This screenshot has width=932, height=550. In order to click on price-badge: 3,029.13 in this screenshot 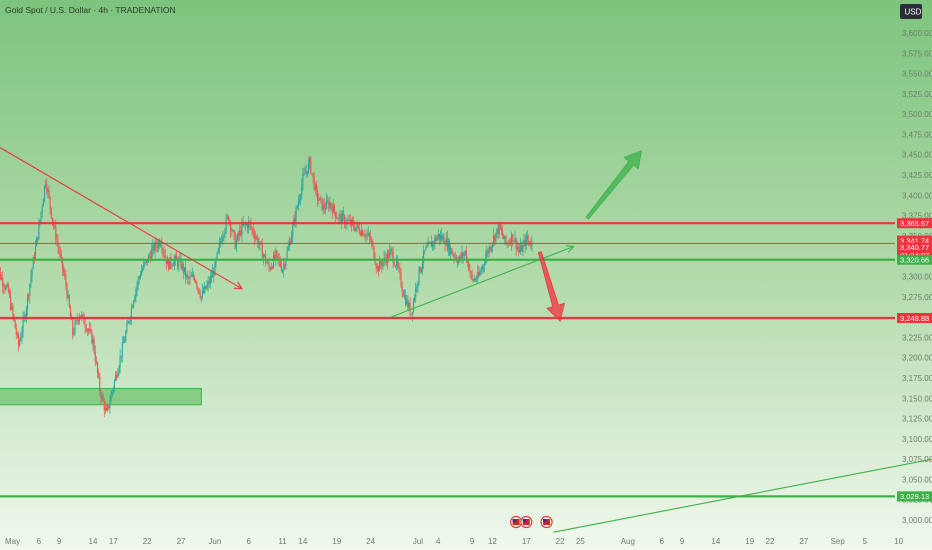, I will do `click(914, 496)`.